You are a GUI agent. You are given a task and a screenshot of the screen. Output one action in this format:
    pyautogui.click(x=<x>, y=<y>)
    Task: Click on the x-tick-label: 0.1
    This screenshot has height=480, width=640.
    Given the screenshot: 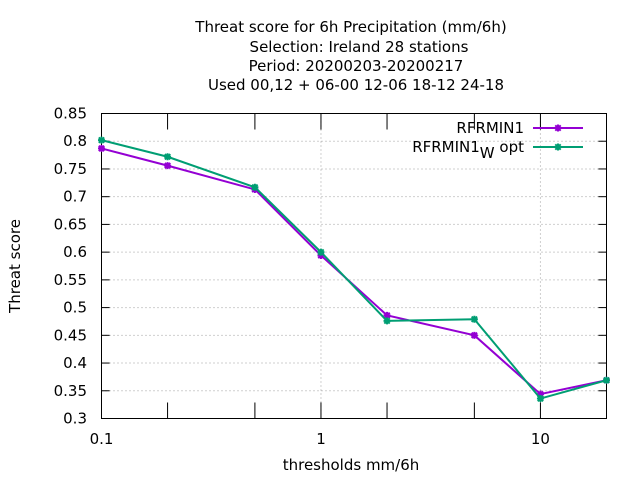 What is the action you would take?
    pyautogui.click(x=102, y=439)
    